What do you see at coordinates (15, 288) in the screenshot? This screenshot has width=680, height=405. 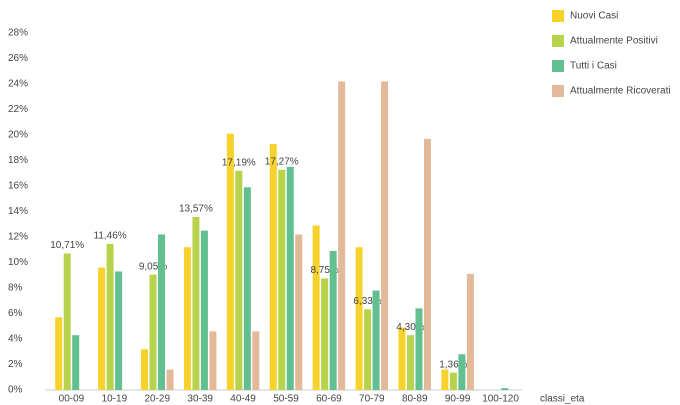 I see `y-tick-label: 8%` at bounding box center [15, 288].